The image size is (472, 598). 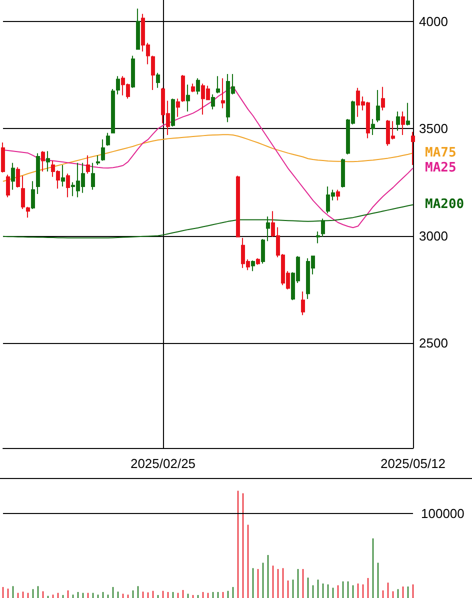 What do you see at coordinates (444, 204) in the screenshot?
I see `series-label: MA200` at bounding box center [444, 204].